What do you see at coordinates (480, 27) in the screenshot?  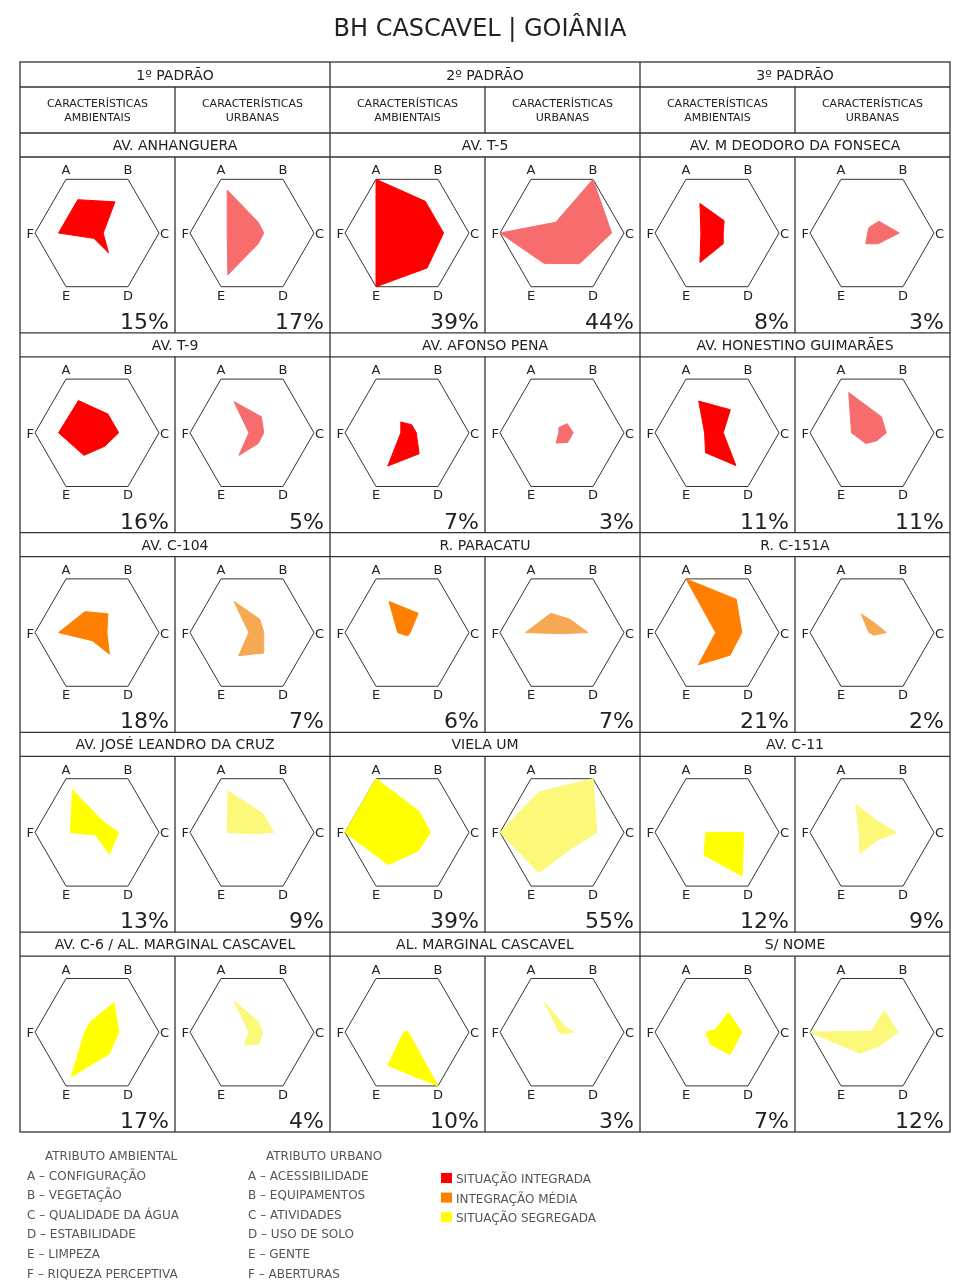 I see `text: BH CASCAVEL | GOIÂNIA` at bounding box center [480, 27].